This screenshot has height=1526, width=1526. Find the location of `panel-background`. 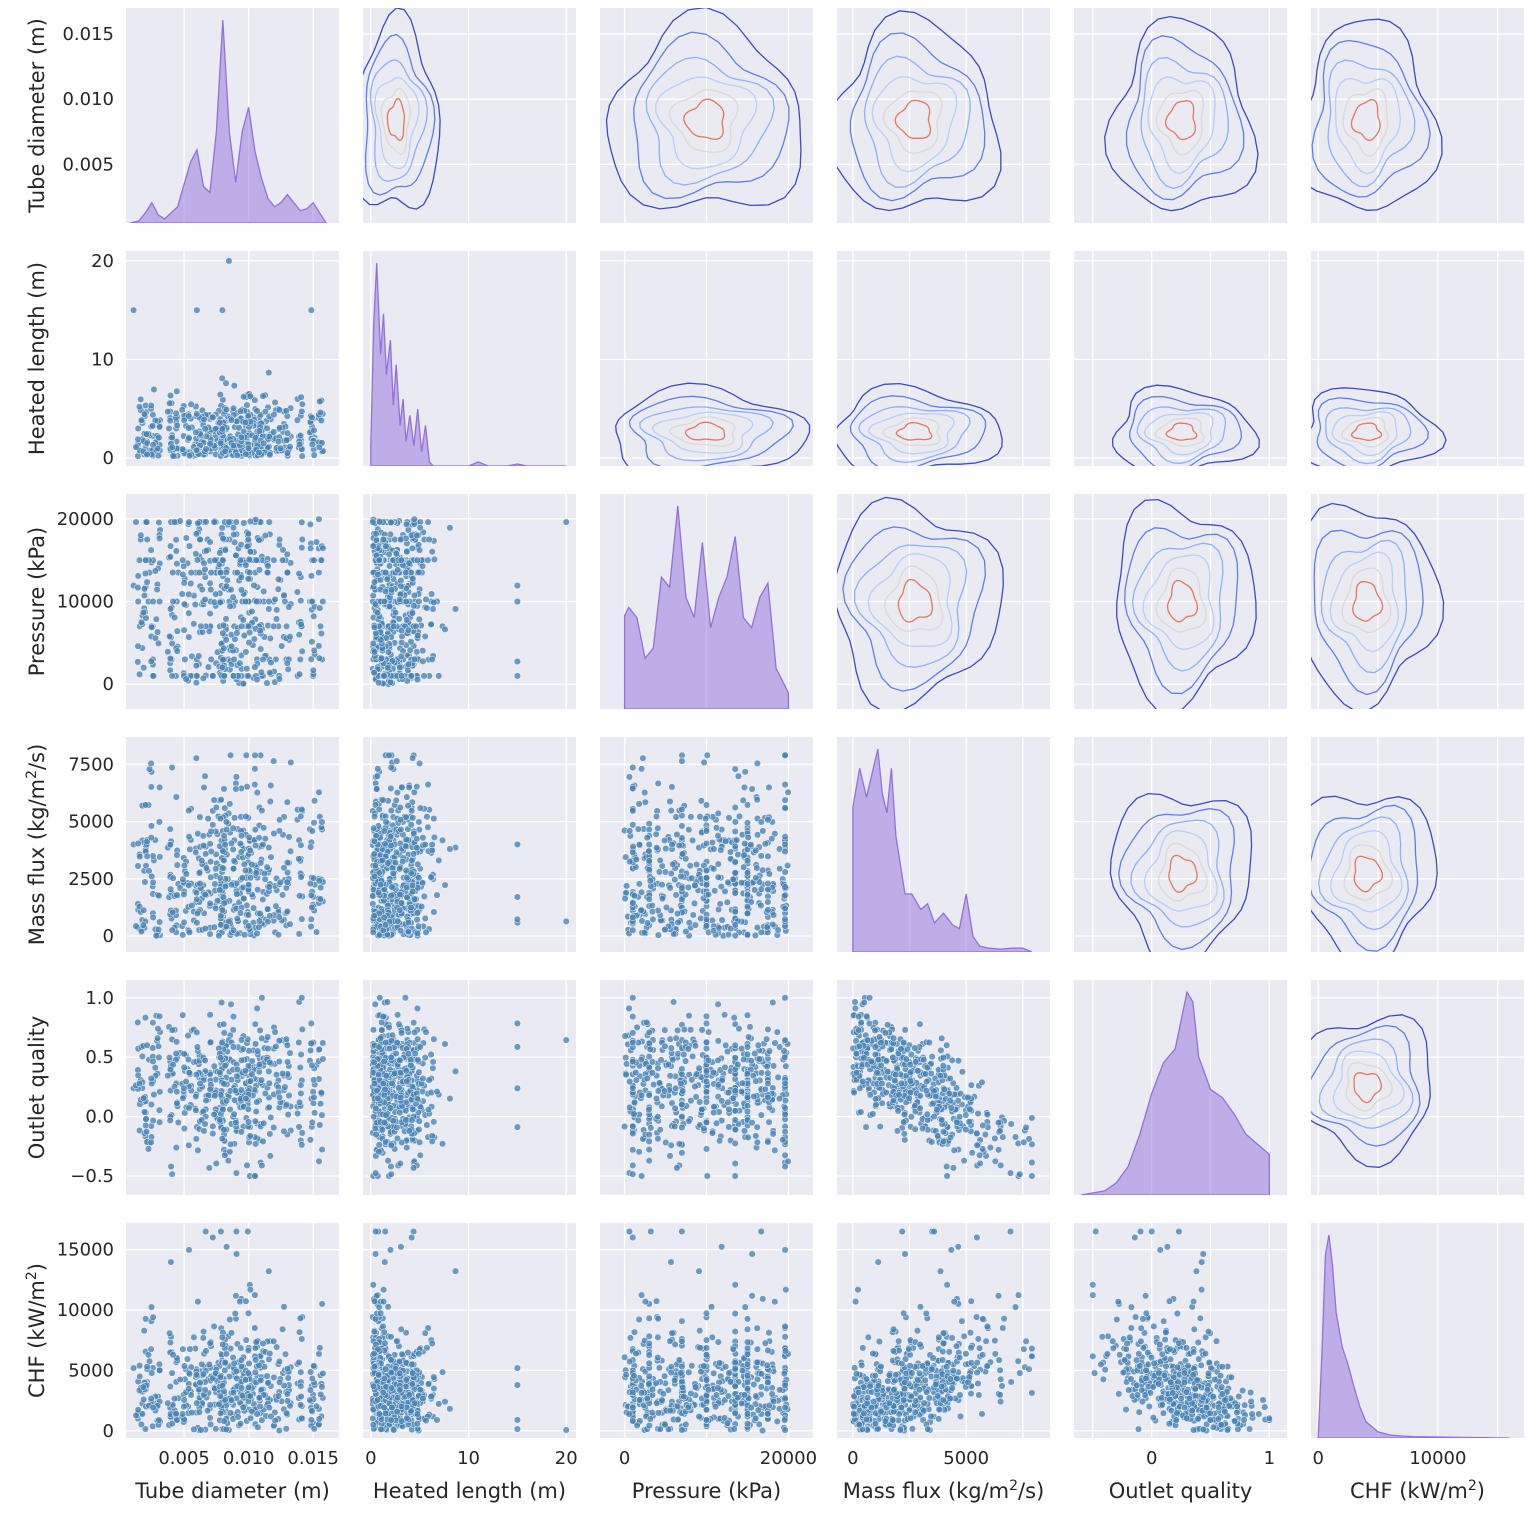

panel-background is located at coordinates (1180, 115).